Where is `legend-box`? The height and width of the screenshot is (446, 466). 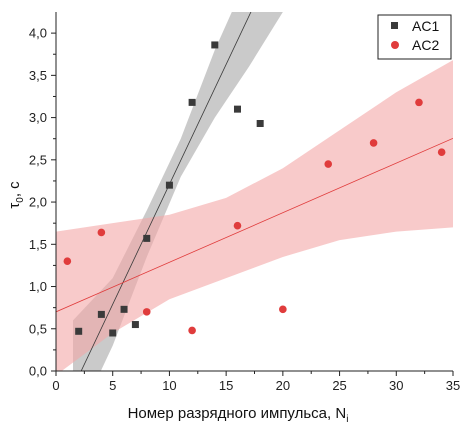 legend-box is located at coordinates (414, 37).